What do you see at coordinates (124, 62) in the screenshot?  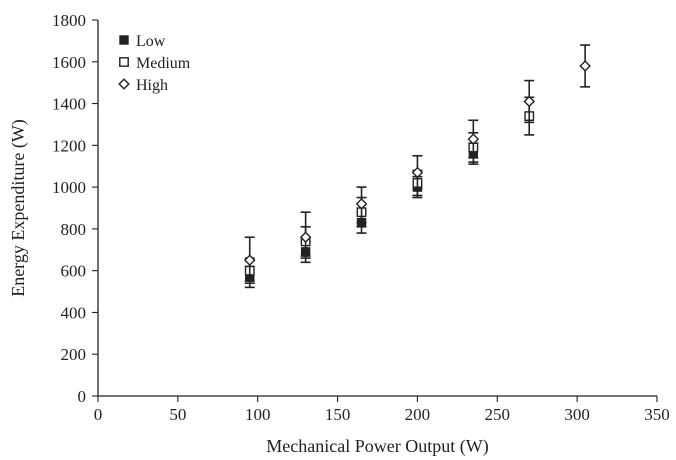 I see `marker-legend-medium` at bounding box center [124, 62].